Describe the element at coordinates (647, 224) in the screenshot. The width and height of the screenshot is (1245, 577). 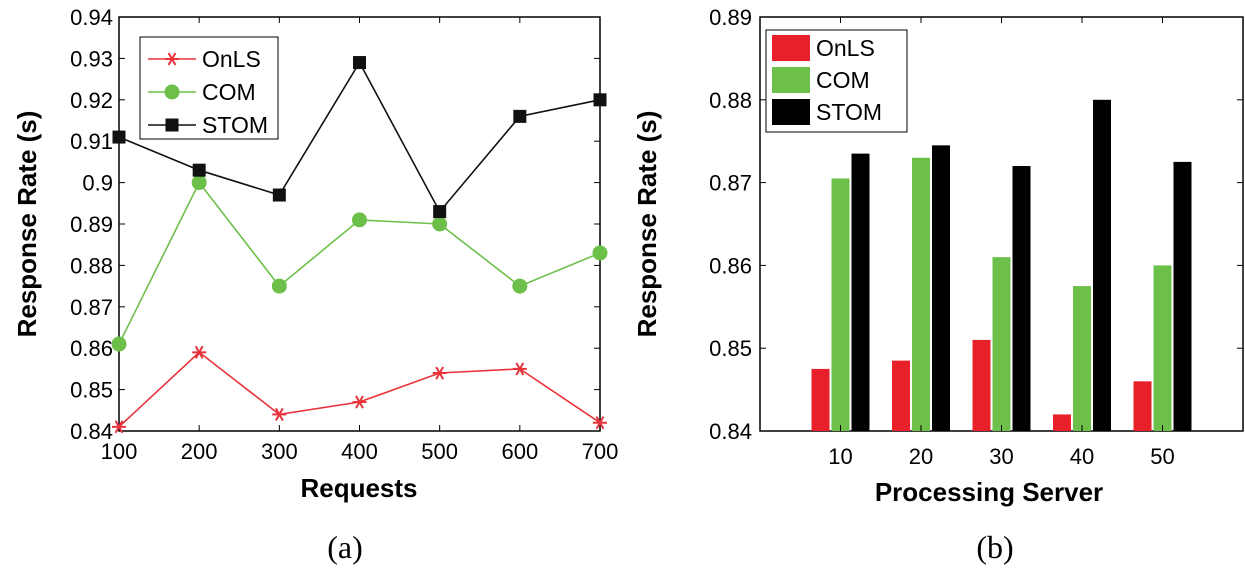
I see `y-axis-label-b: Response Rate (s)` at that location.